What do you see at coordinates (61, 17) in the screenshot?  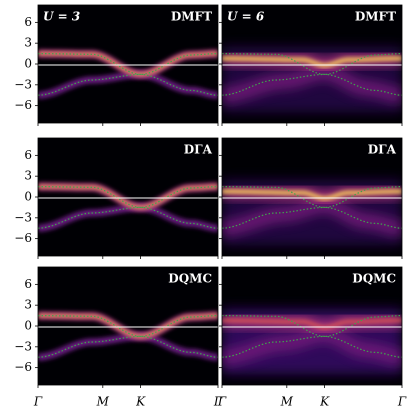 I see `panel-annotation: U = 3` at bounding box center [61, 17].